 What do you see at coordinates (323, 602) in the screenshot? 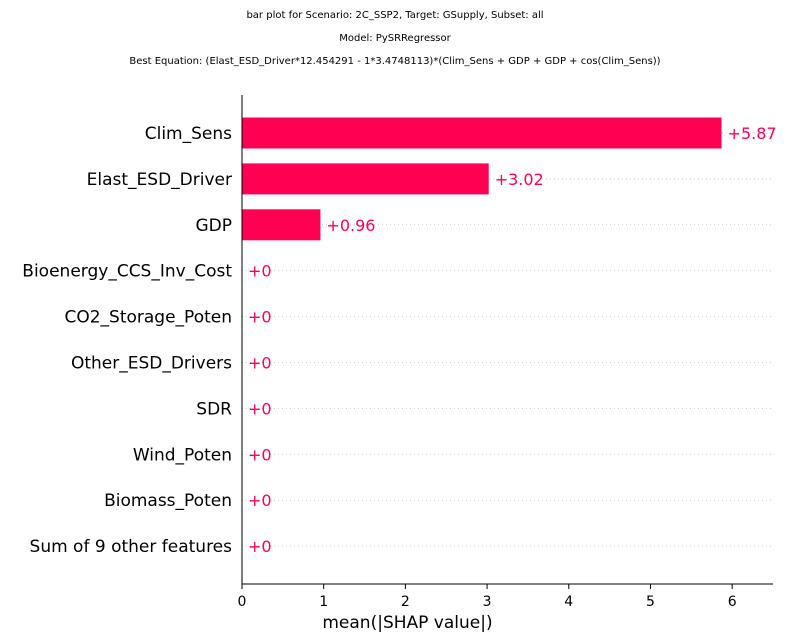
I see `x-tick-label-1: 1` at bounding box center [323, 602].